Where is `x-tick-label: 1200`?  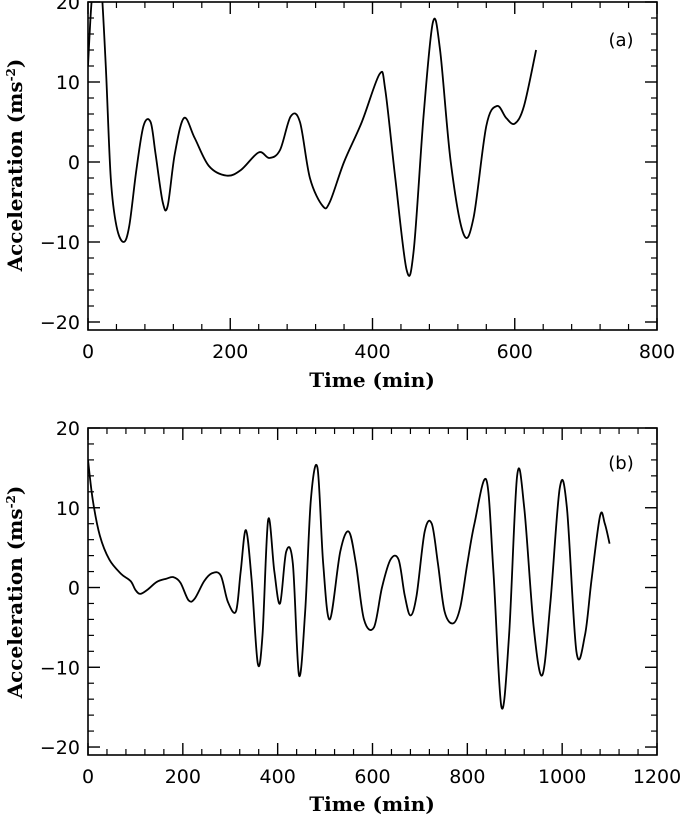 x-tick-label: 1200 is located at coordinates (657, 777).